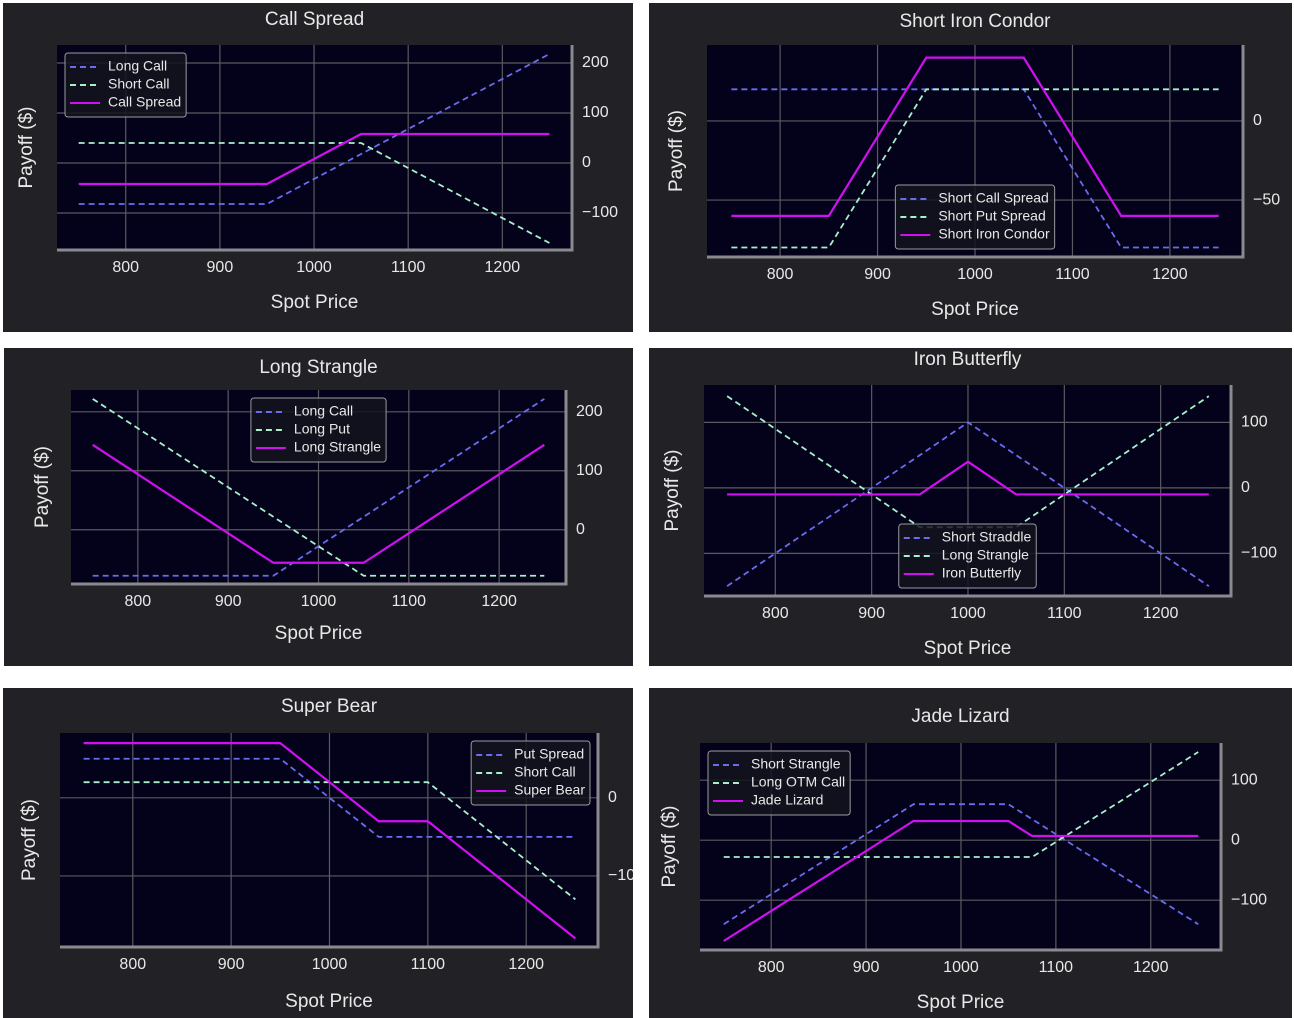 The height and width of the screenshot is (1018, 1294). I want to click on legend-label: Iron Butterfly, so click(981, 573).